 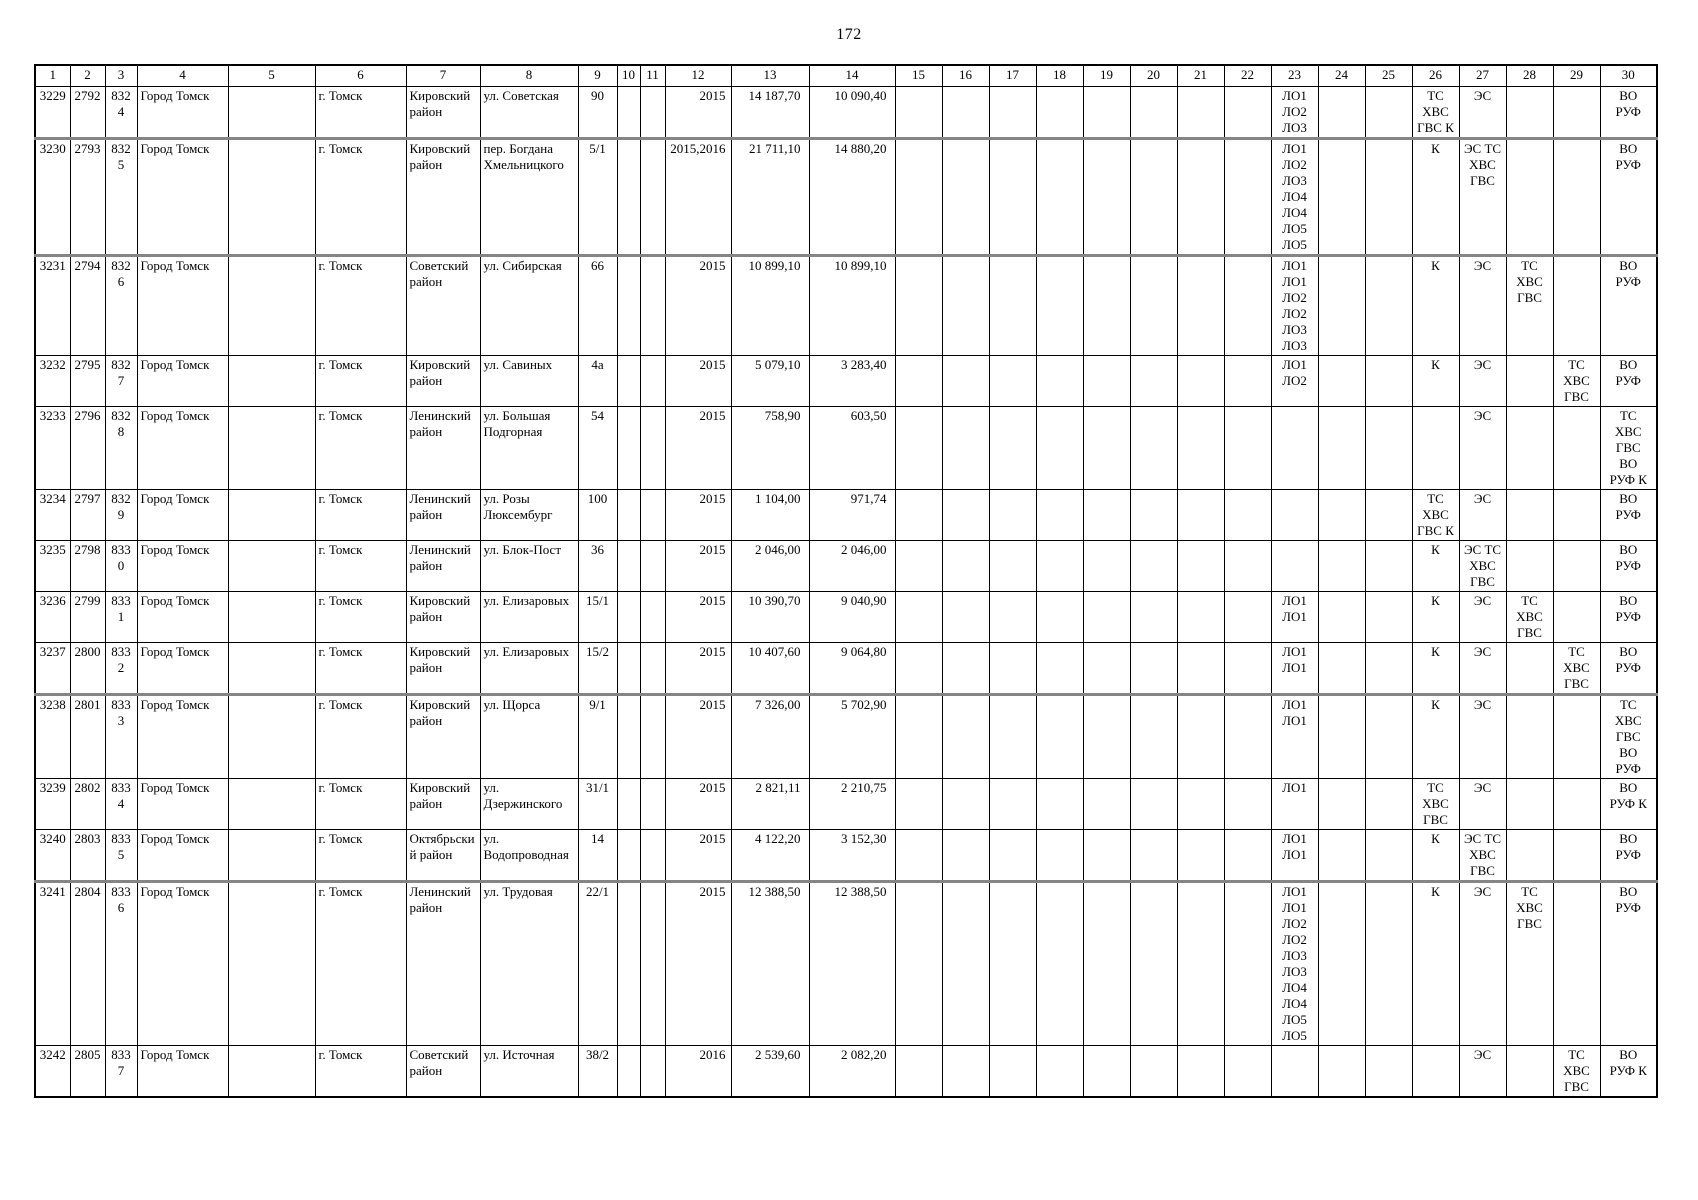 I want to click on table-cell: 2 046,00, so click(x=770, y=566).